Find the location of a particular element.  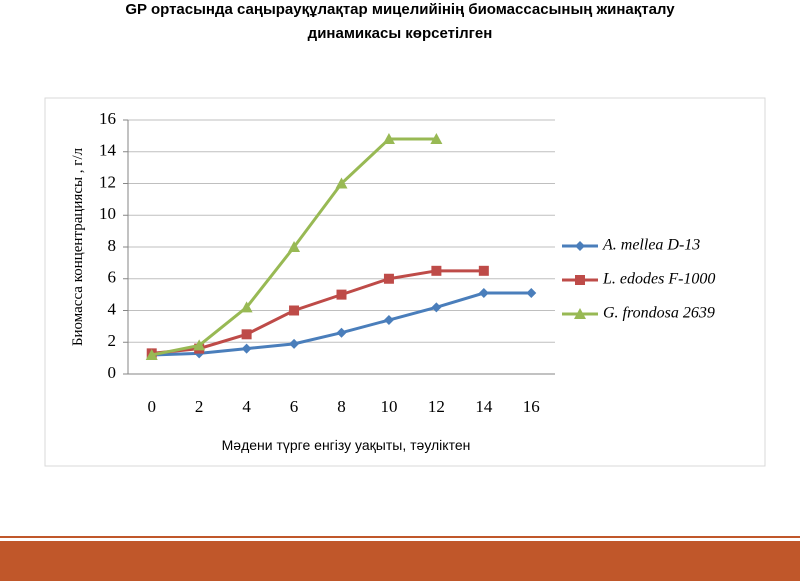

legend-label: A. mellea D-13 is located at coordinates (651, 245).